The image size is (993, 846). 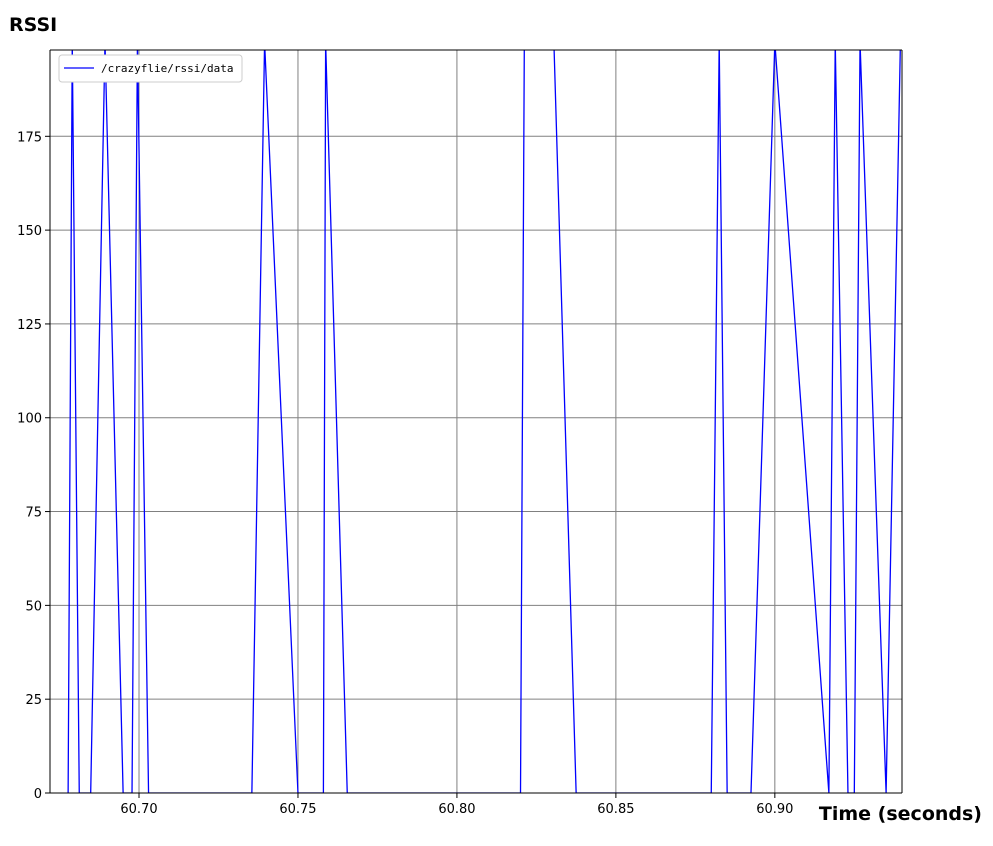 What do you see at coordinates (33, 606) in the screenshot?
I see `y-tick-label: 50` at bounding box center [33, 606].